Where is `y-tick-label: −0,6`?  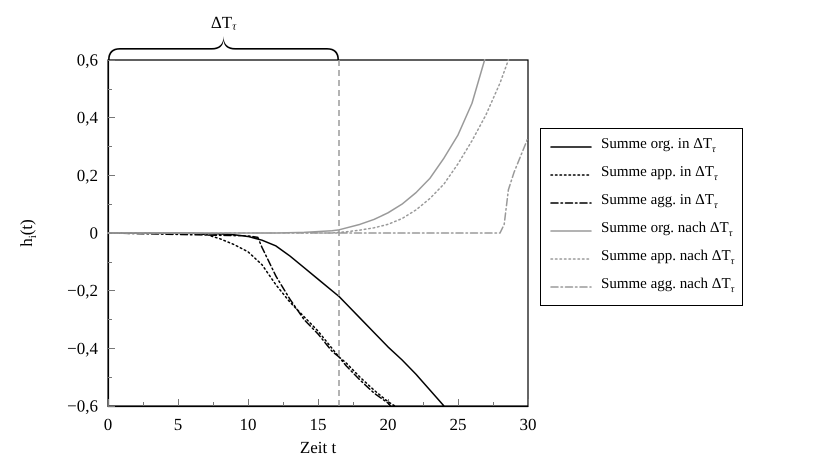
y-tick-label: −0,6 is located at coordinates (82, 406).